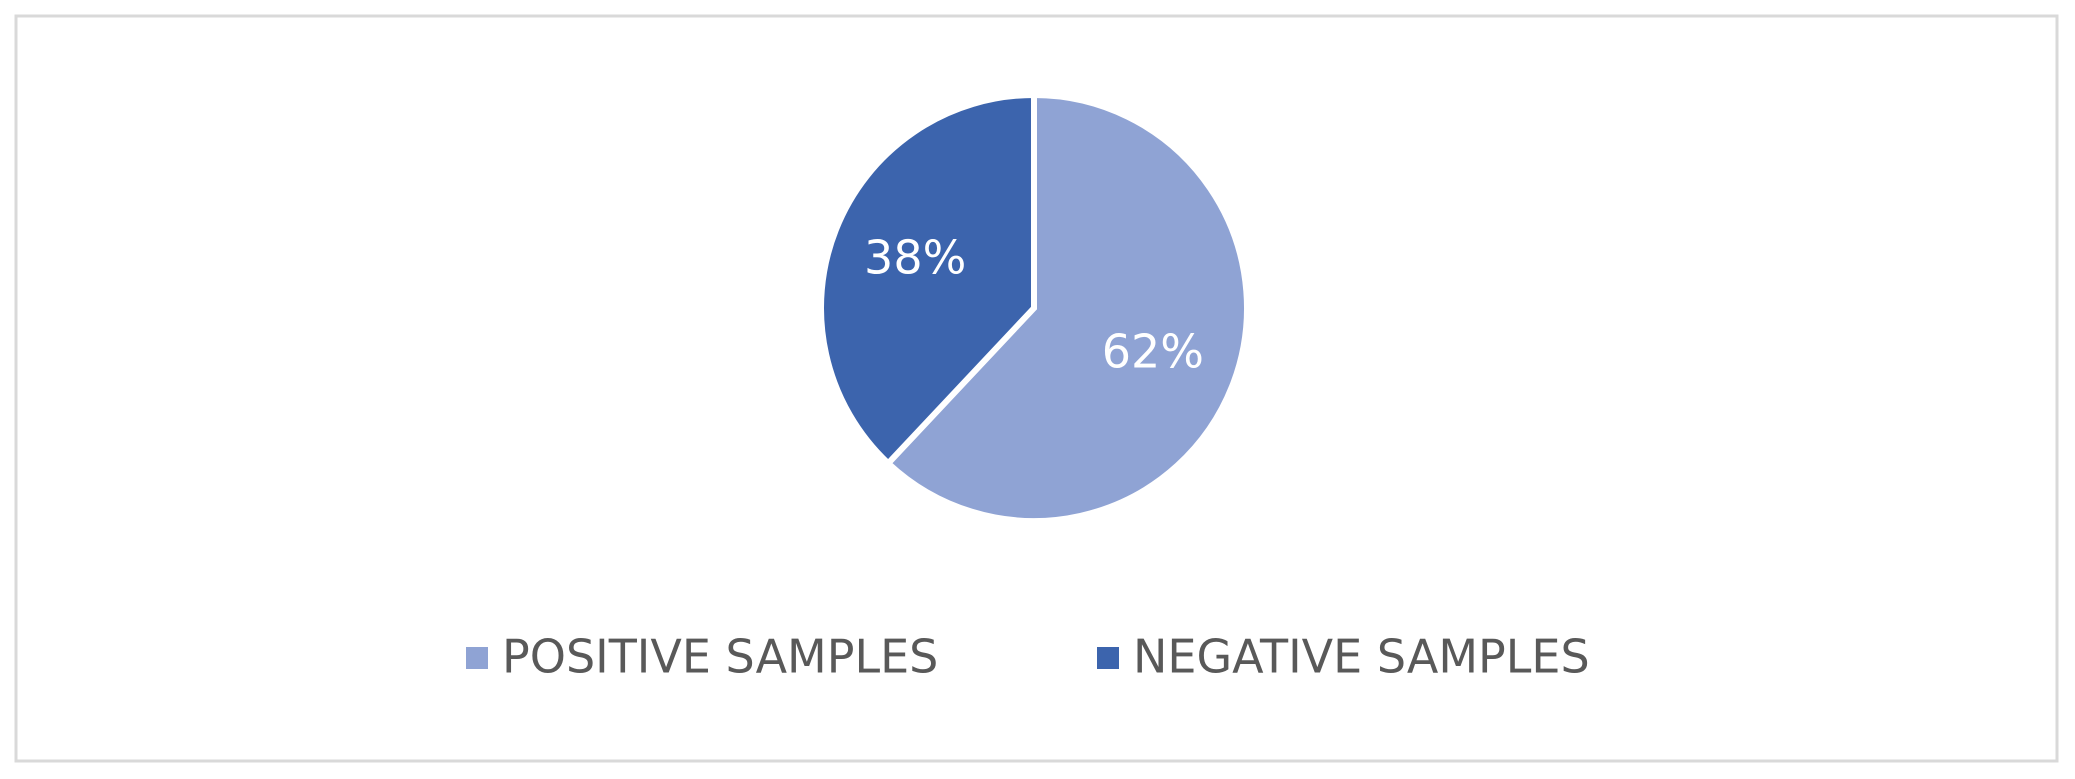 The height and width of the screenshot is (779, 2075). Describe the element at coordinates (1153, 352) in the screenshot. I see `data-label: 62%` at that location.